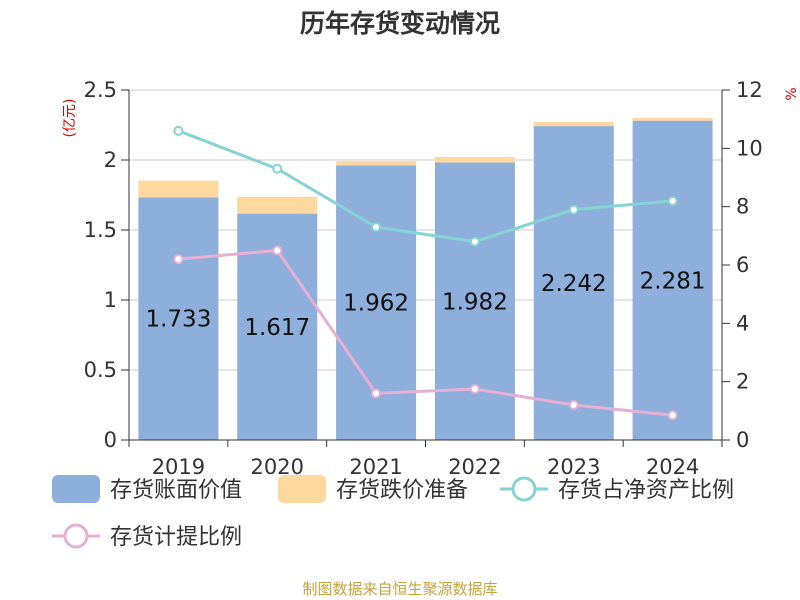  I want to click on bar-value-label: 2.242, so click(574, 284).